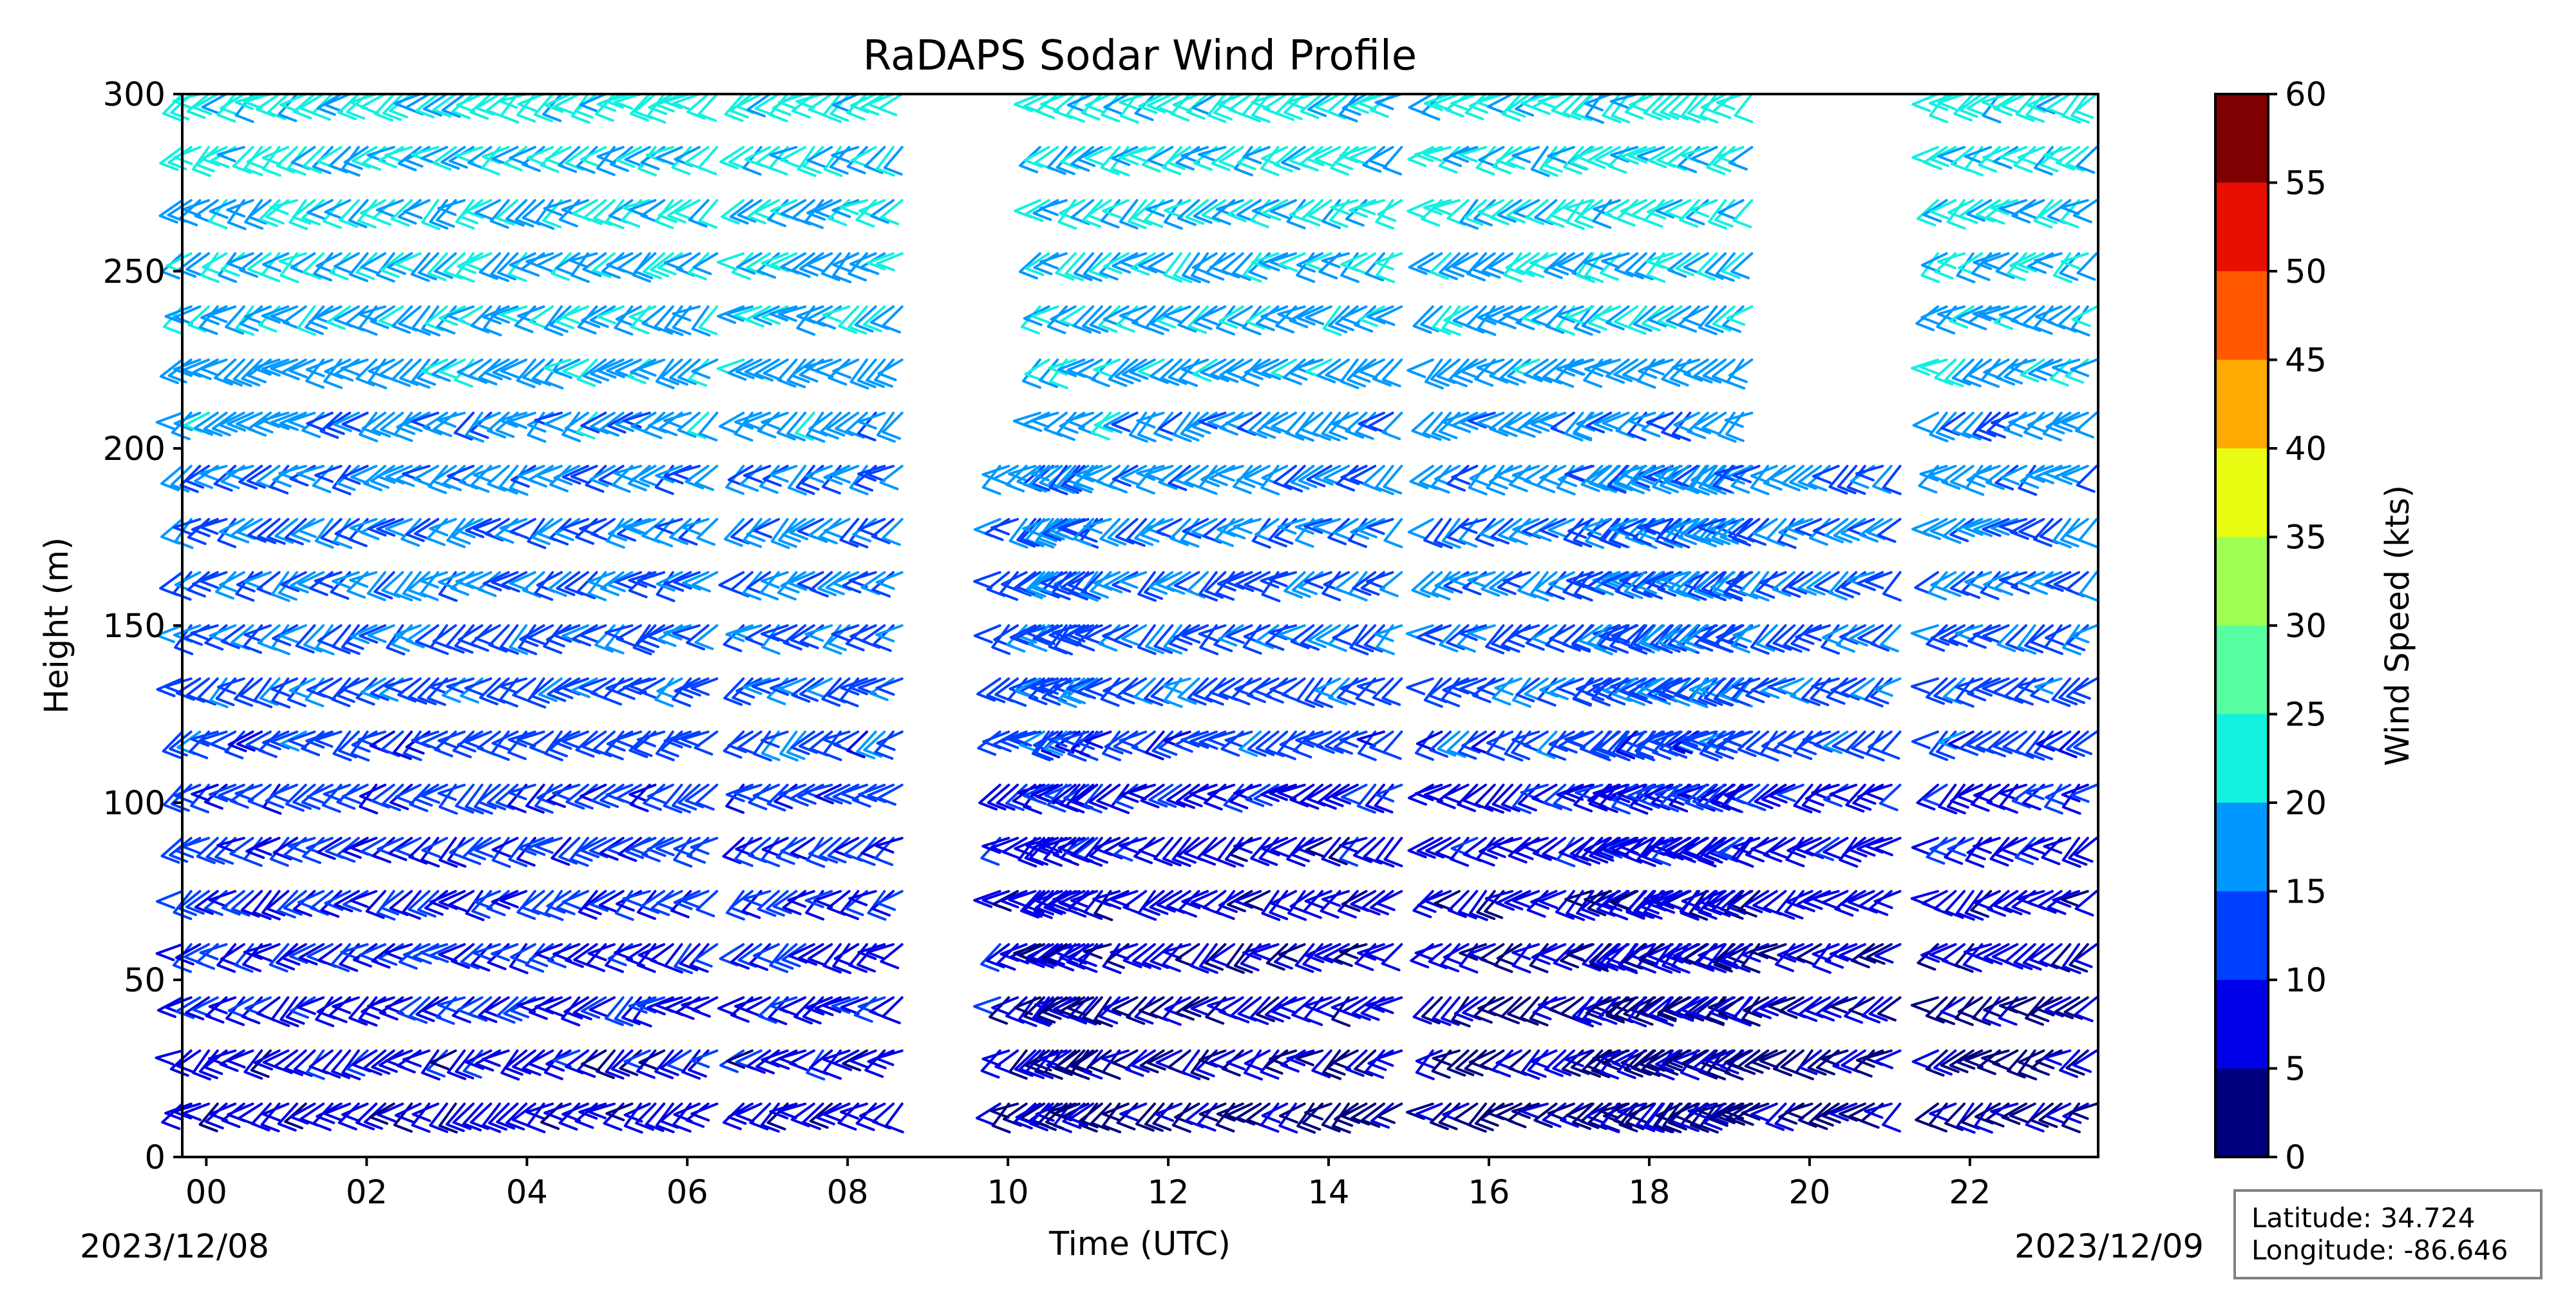 The height and width of the screenshot is (1291, 2576). I want to click on y-tick-label: 250, so click(135, 272).